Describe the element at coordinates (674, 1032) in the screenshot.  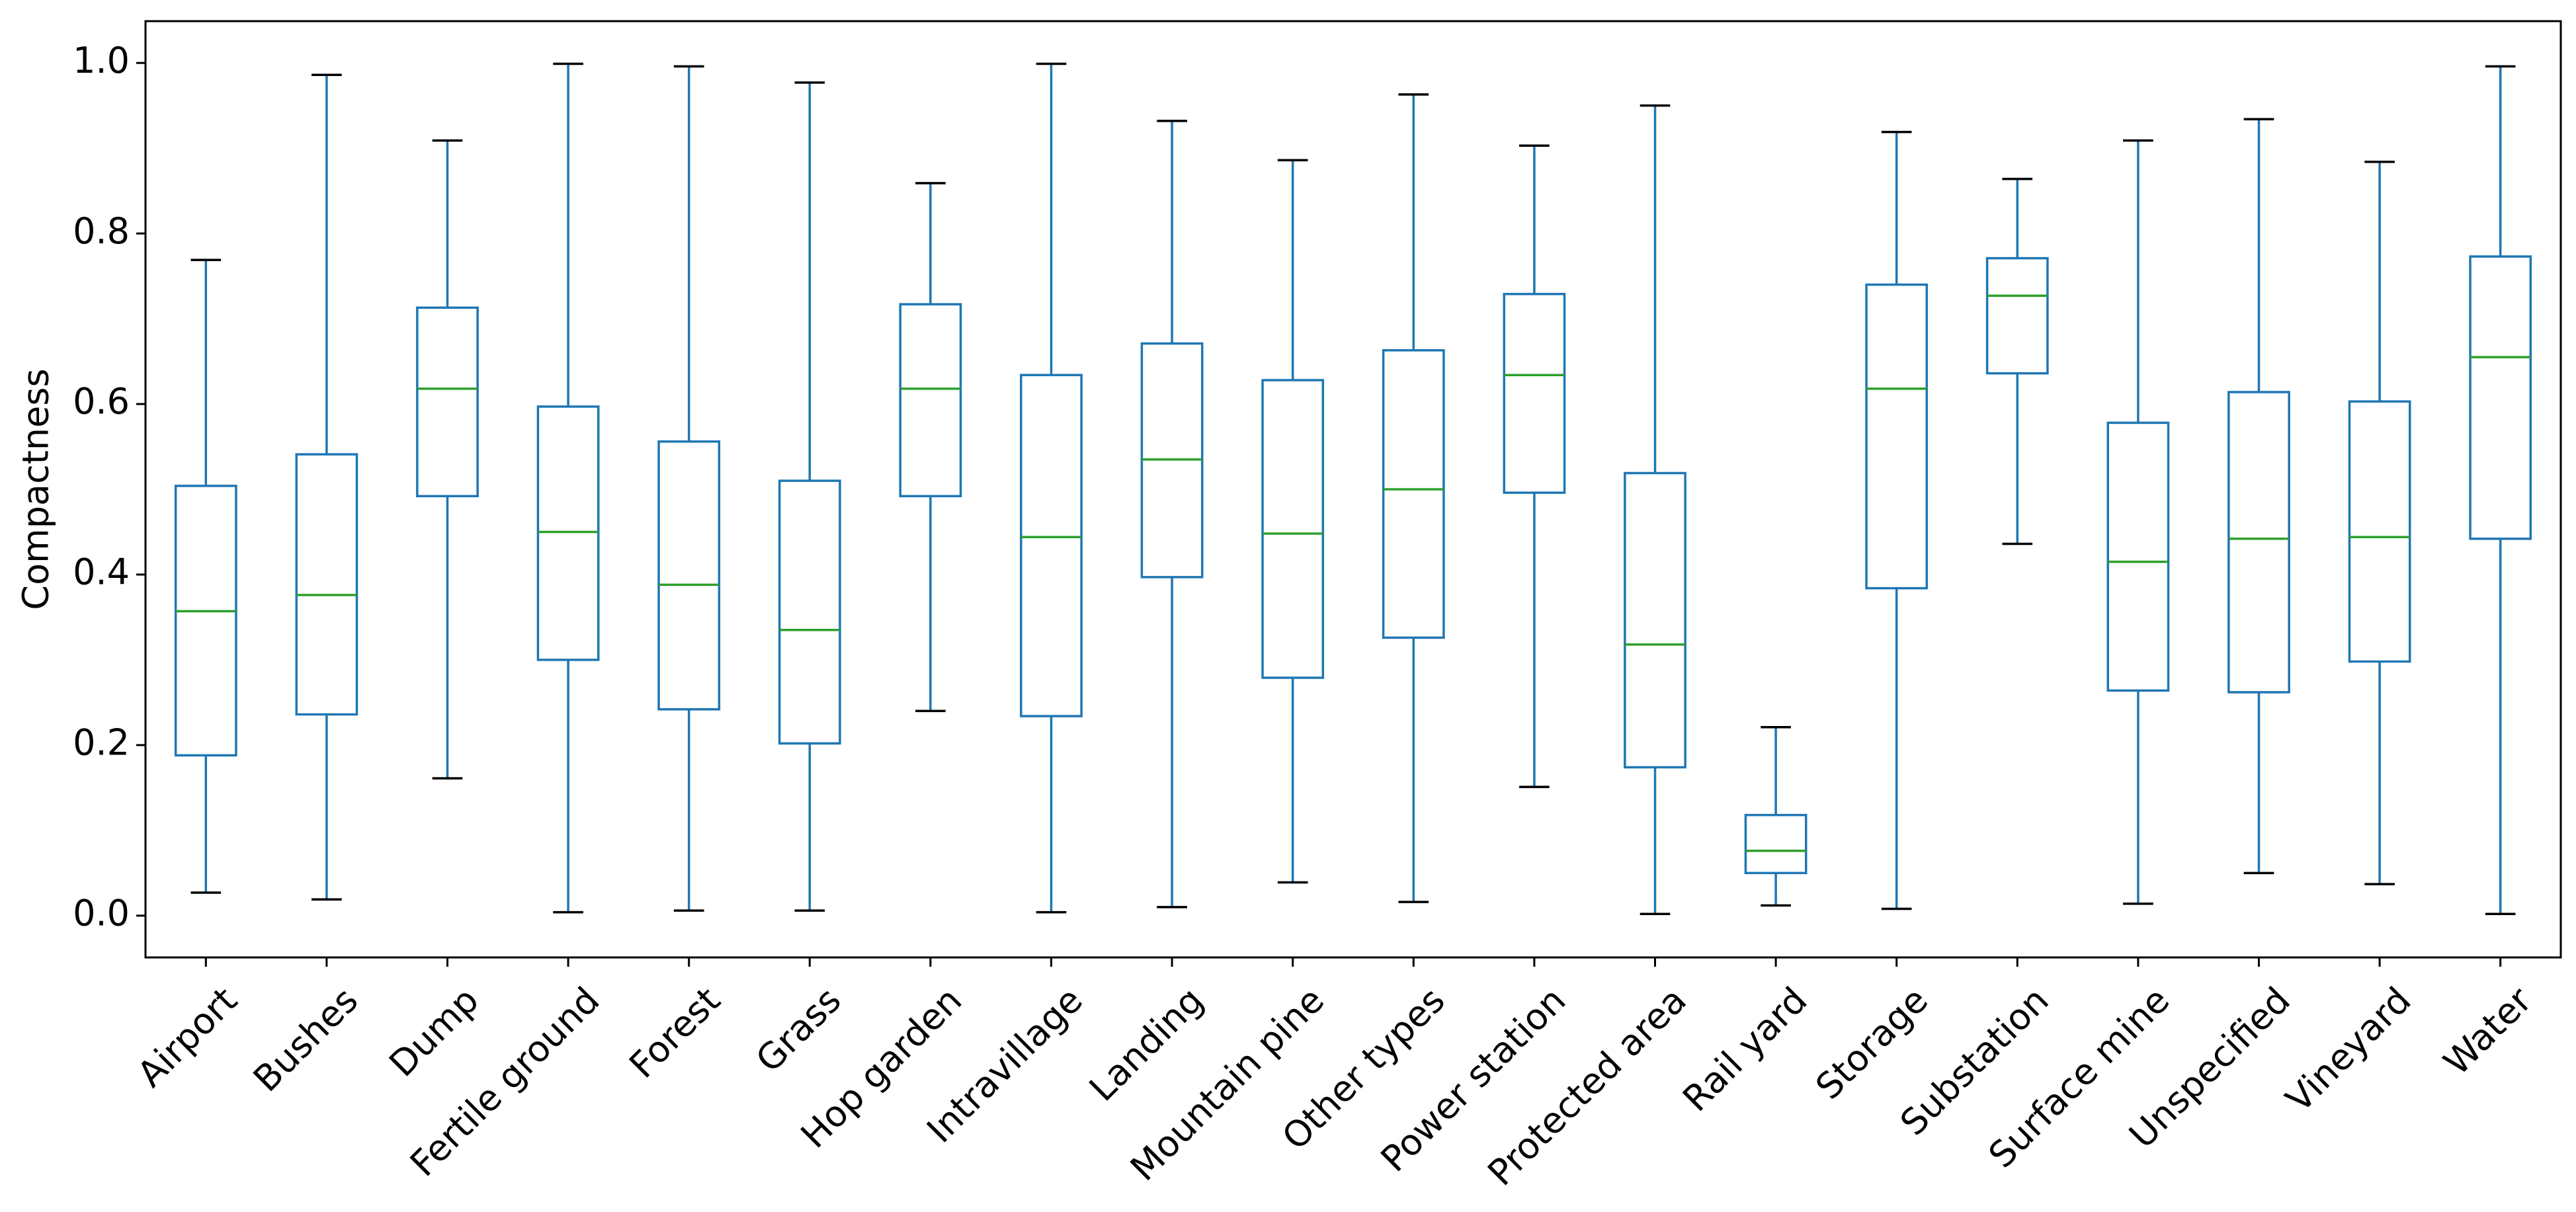
I see `x-tick-label: Forest` at that location.